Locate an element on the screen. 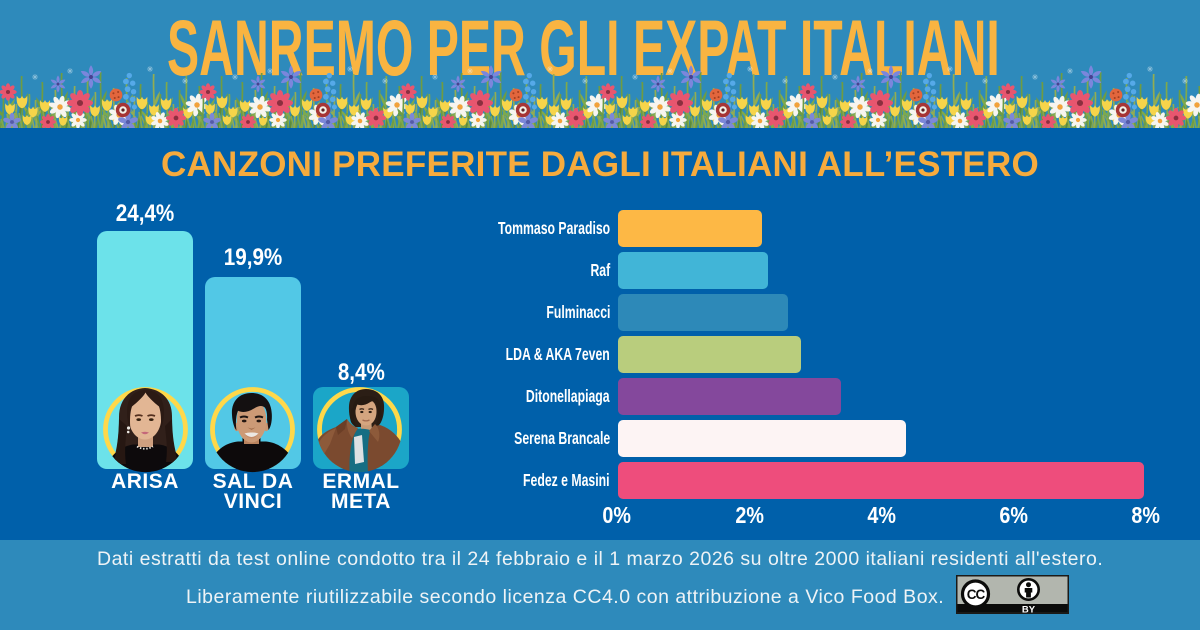  svg-text: BY is located at coordinates (1029, 610).